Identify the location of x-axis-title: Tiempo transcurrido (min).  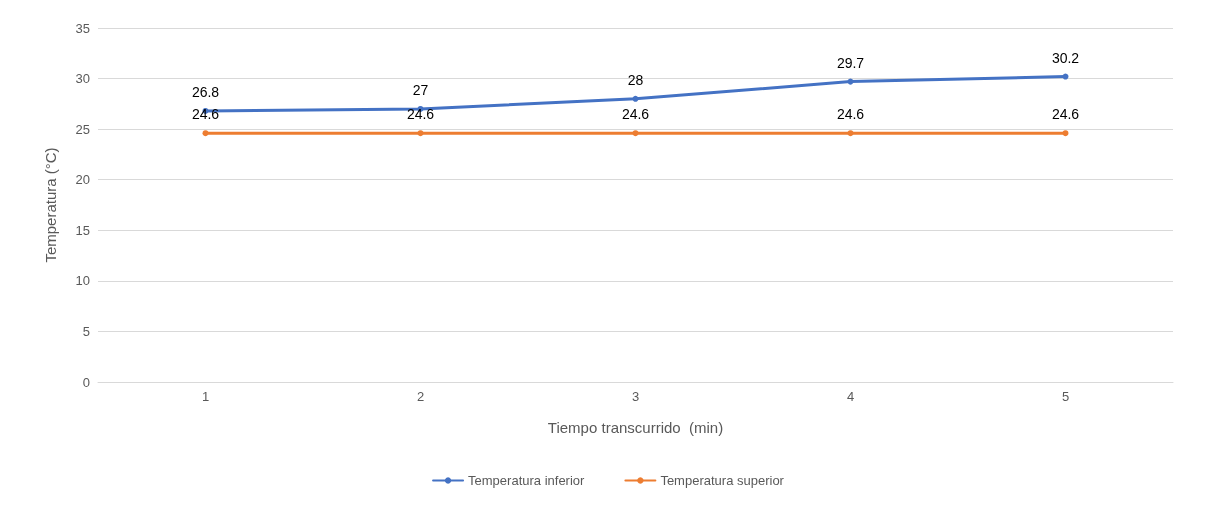
(635, 427).